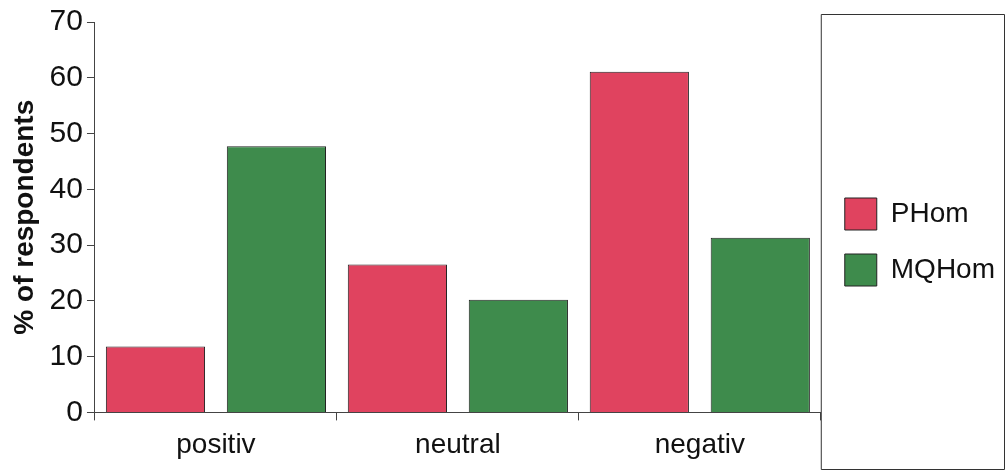 The width and height of the screenshot is (1005, 474). Describe the element at coordinates (699, 443) in the screenshot. I see `x-tick-label: negativ` at that location.